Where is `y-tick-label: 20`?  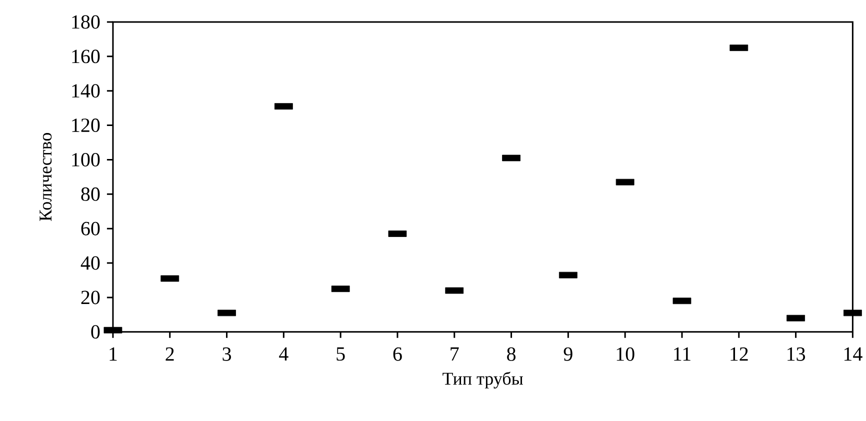
y-tick-label: 20 is located at coordinates (90, 297).